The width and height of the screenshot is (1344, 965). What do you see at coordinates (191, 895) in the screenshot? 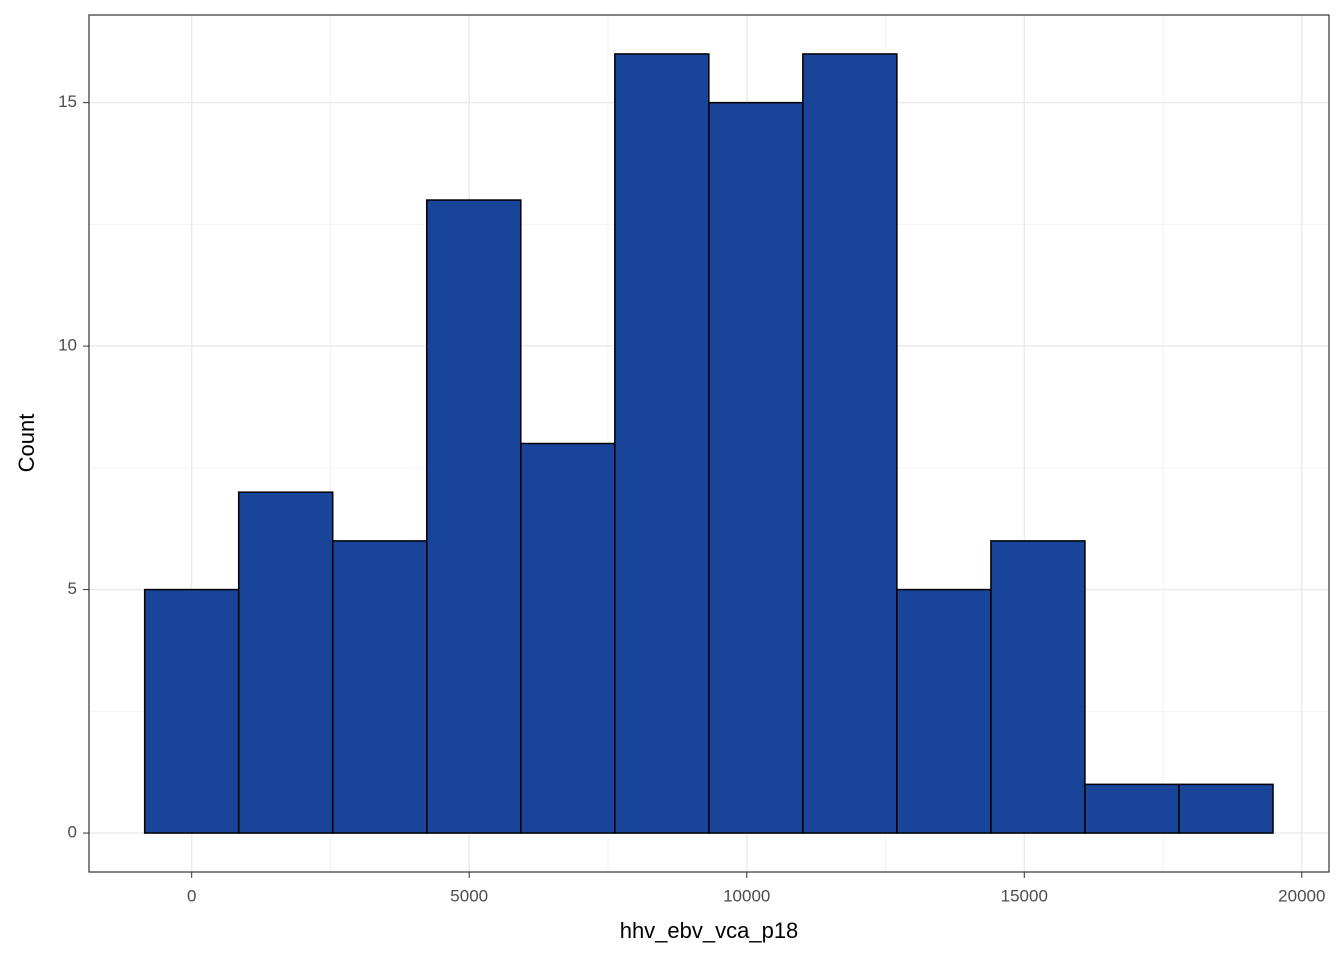
I see `x-tick-label: 0` at bounding box center [191, 895].